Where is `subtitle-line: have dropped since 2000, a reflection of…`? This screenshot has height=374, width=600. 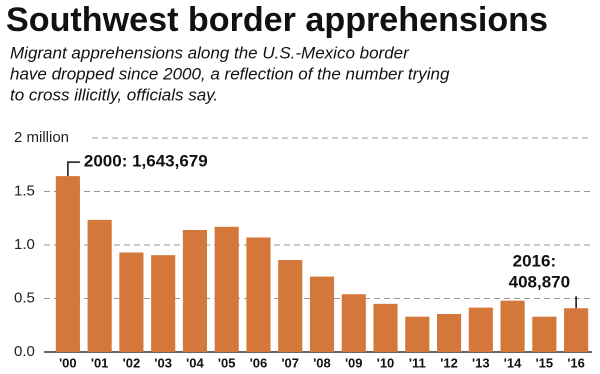
subtitle-line: have dropped since 2000, a reflection of… is located at coordinates (230, 73).